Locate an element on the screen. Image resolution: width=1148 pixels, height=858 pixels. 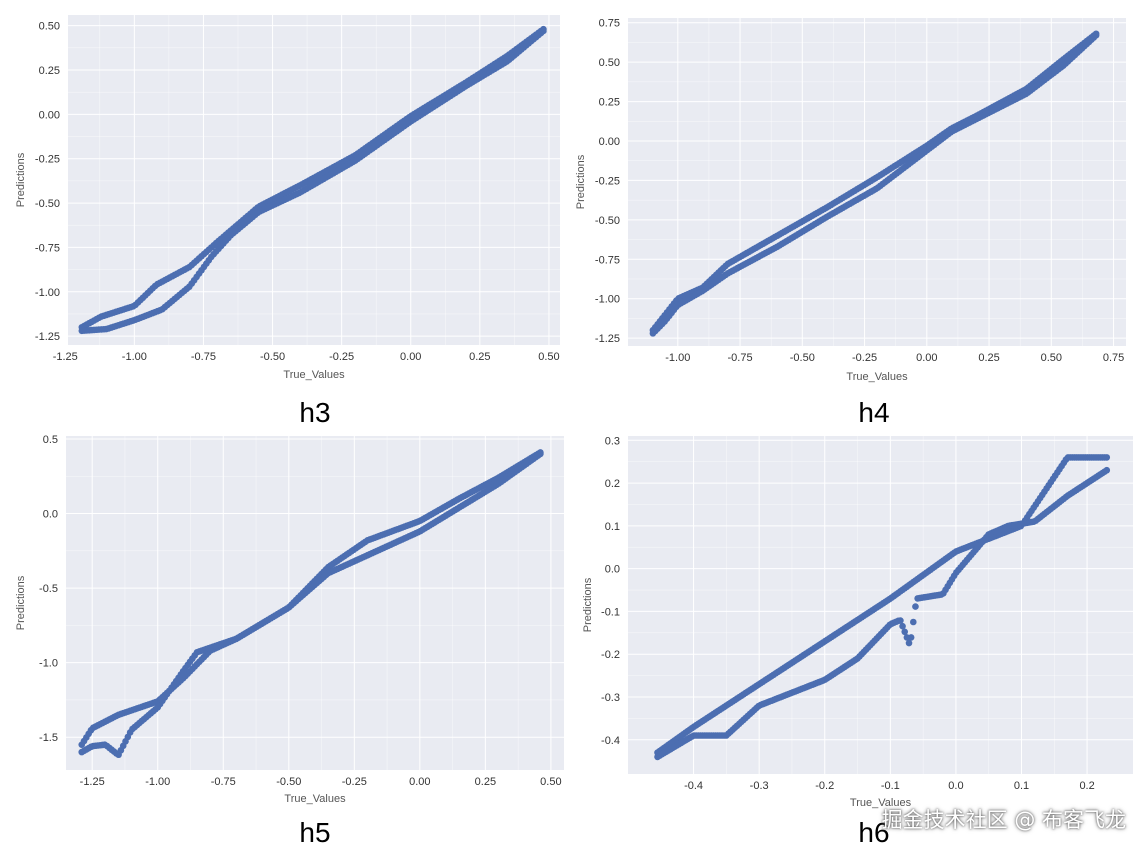
x-tick-label: 0.2 is located at coordinates (1086, 786).